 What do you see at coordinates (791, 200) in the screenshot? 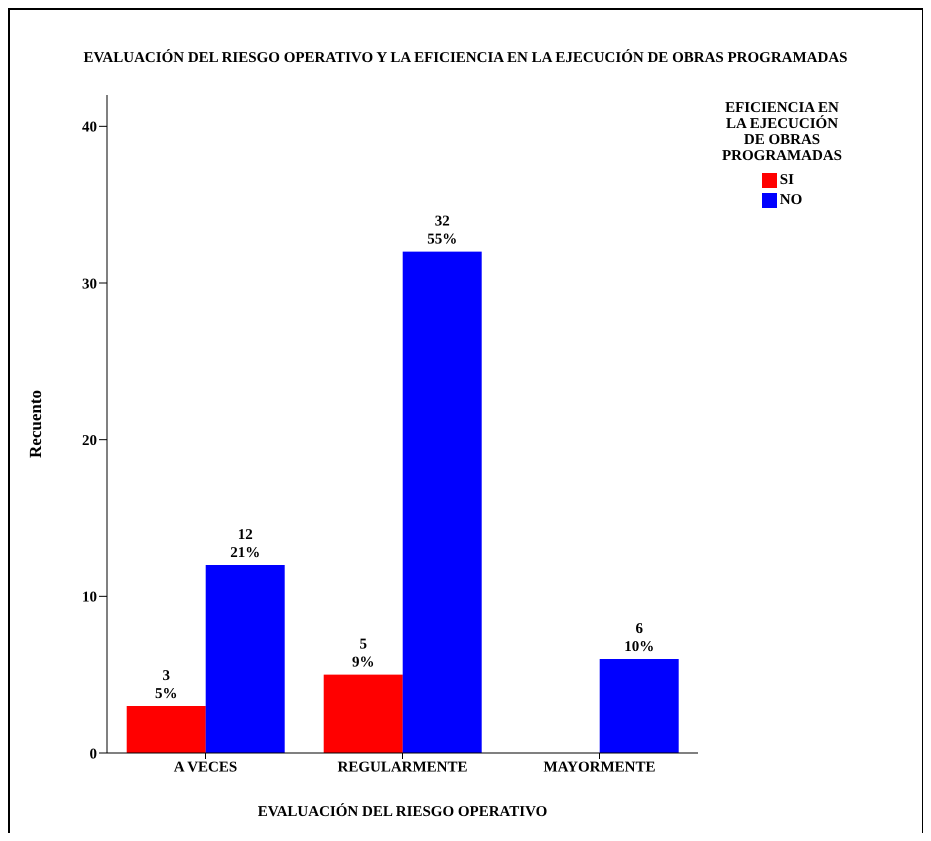
I see `legend-label: NO` at bounding box center [791, 200].